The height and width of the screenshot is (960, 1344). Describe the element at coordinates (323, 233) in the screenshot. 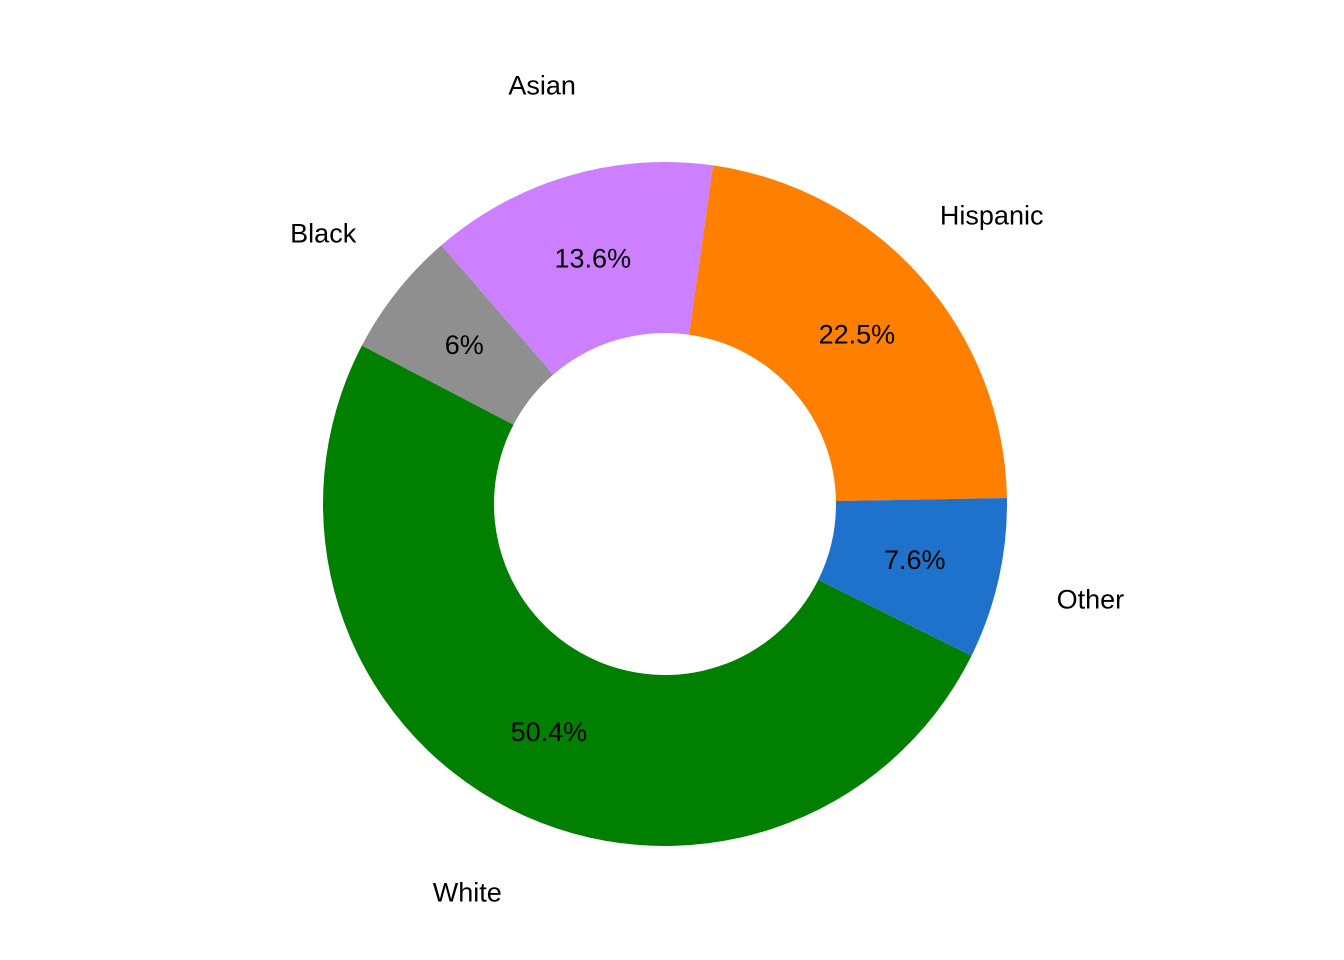

I see `category-label-black: Black` at that location.